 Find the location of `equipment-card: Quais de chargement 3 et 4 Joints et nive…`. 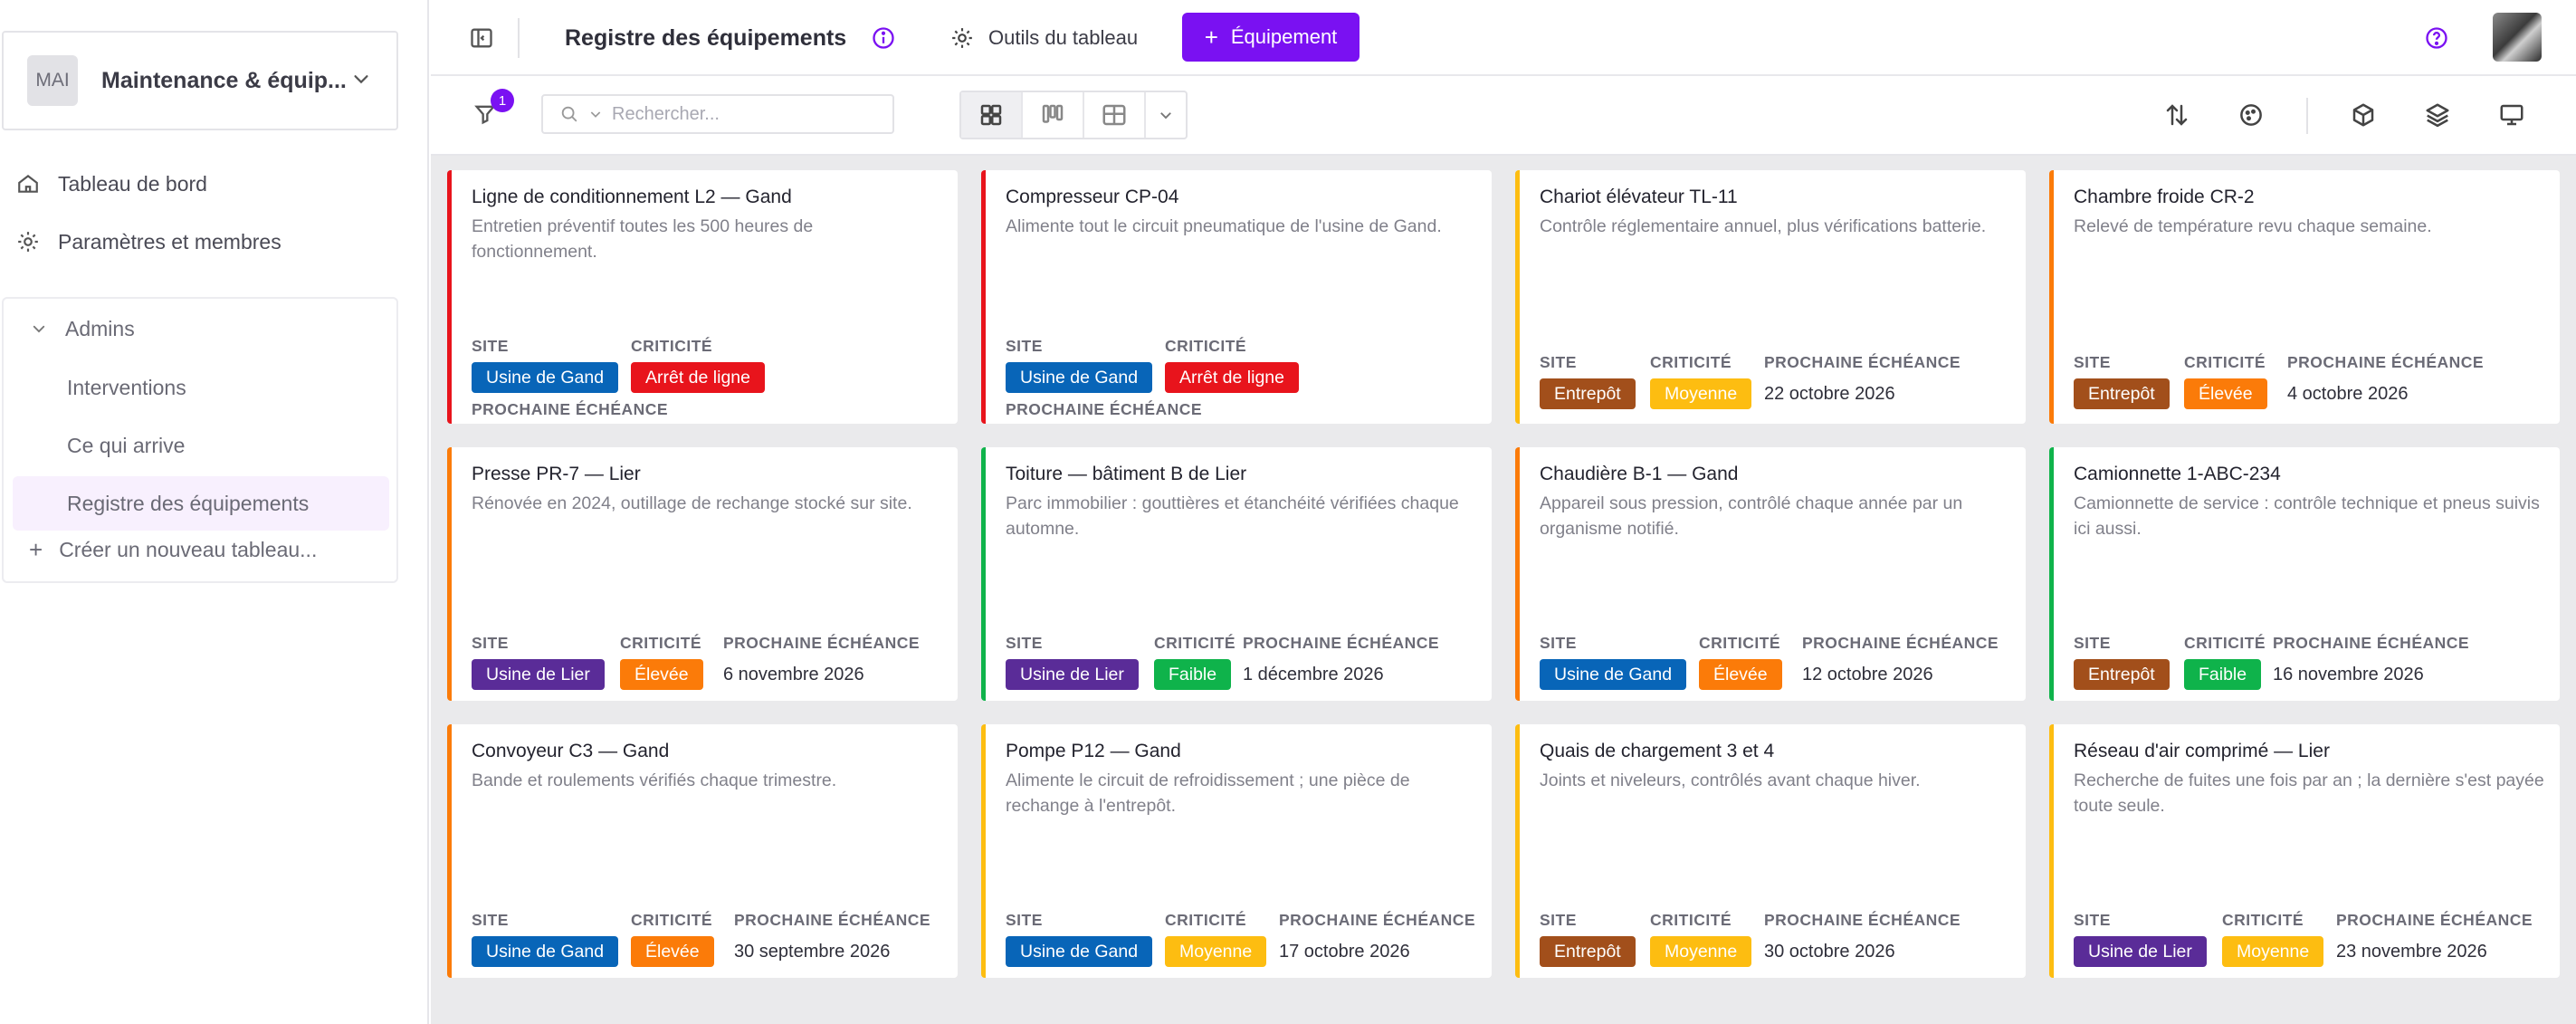

equipment-card: Quais de chargement 3 et 4 Joints et nive… is located at coordinates (1771, 851).